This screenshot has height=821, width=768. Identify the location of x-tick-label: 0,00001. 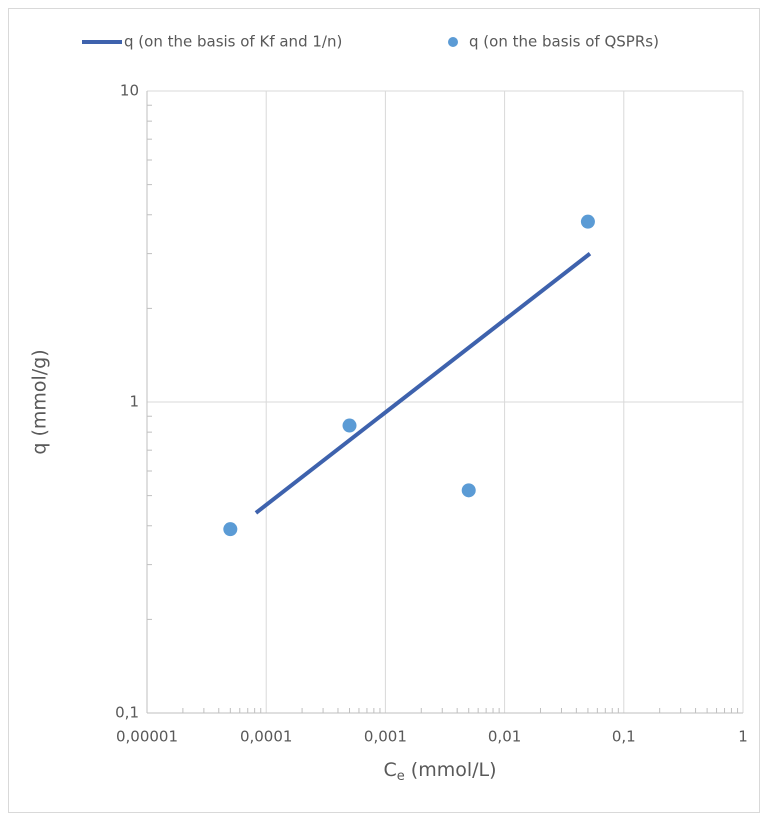
(147, 737).